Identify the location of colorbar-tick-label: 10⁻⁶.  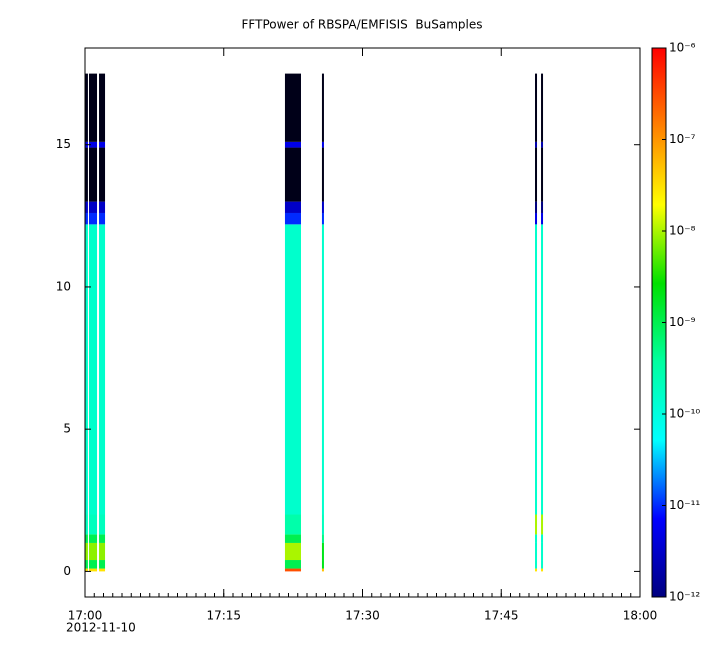
(682, 48).